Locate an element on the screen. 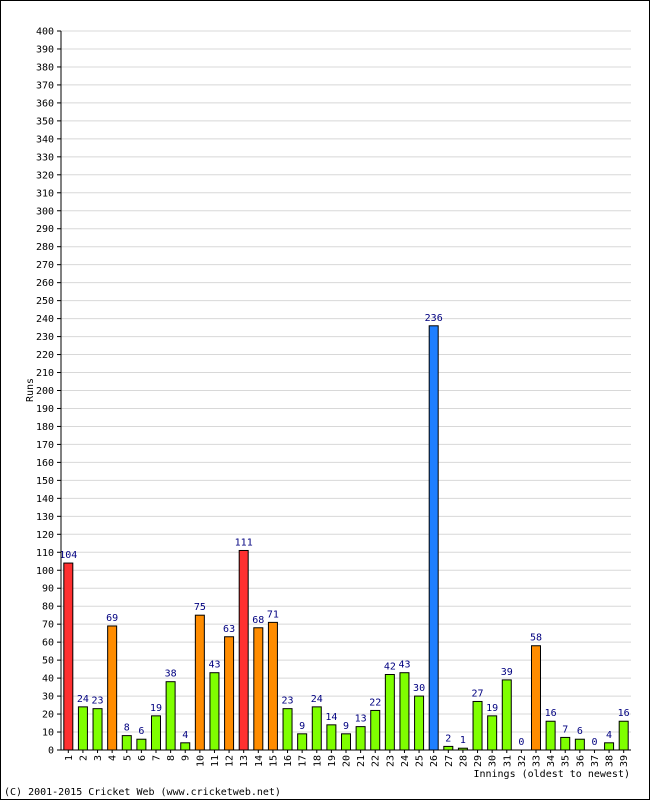  x-tick-label: 26 is located at coordinates (434, 761).